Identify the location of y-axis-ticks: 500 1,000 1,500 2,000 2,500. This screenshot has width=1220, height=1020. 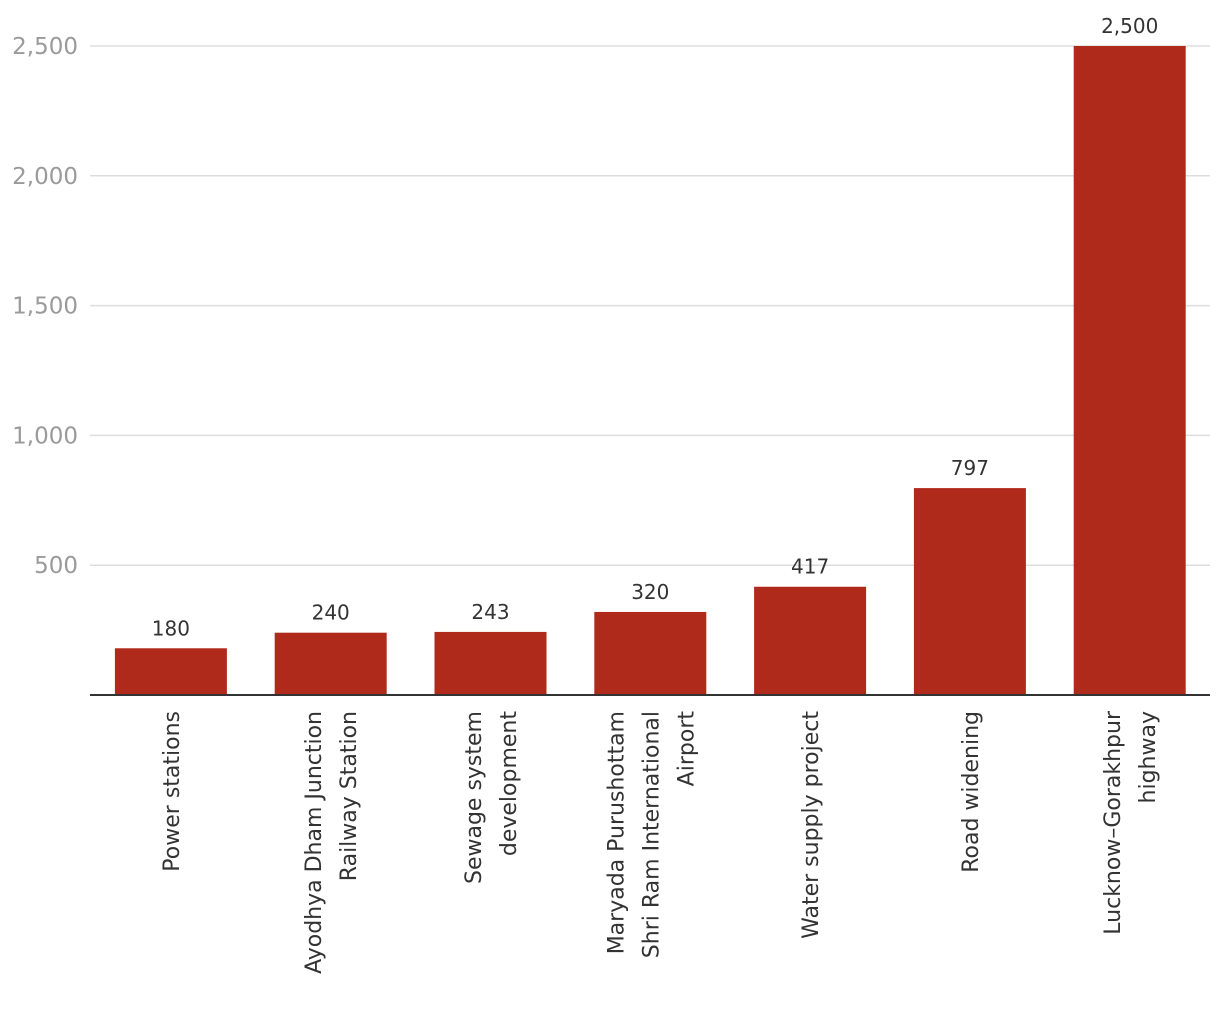
(45, 306).